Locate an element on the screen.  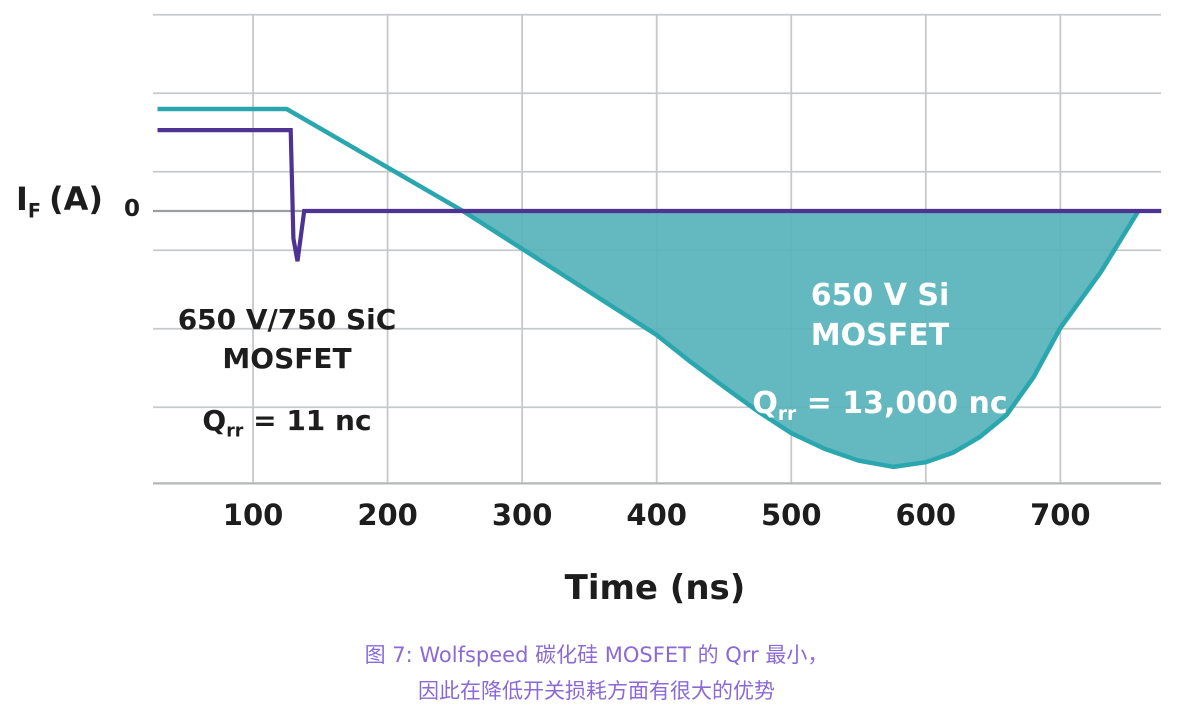
y-axis-title: IF (A) is located at coordinates (81, 201).